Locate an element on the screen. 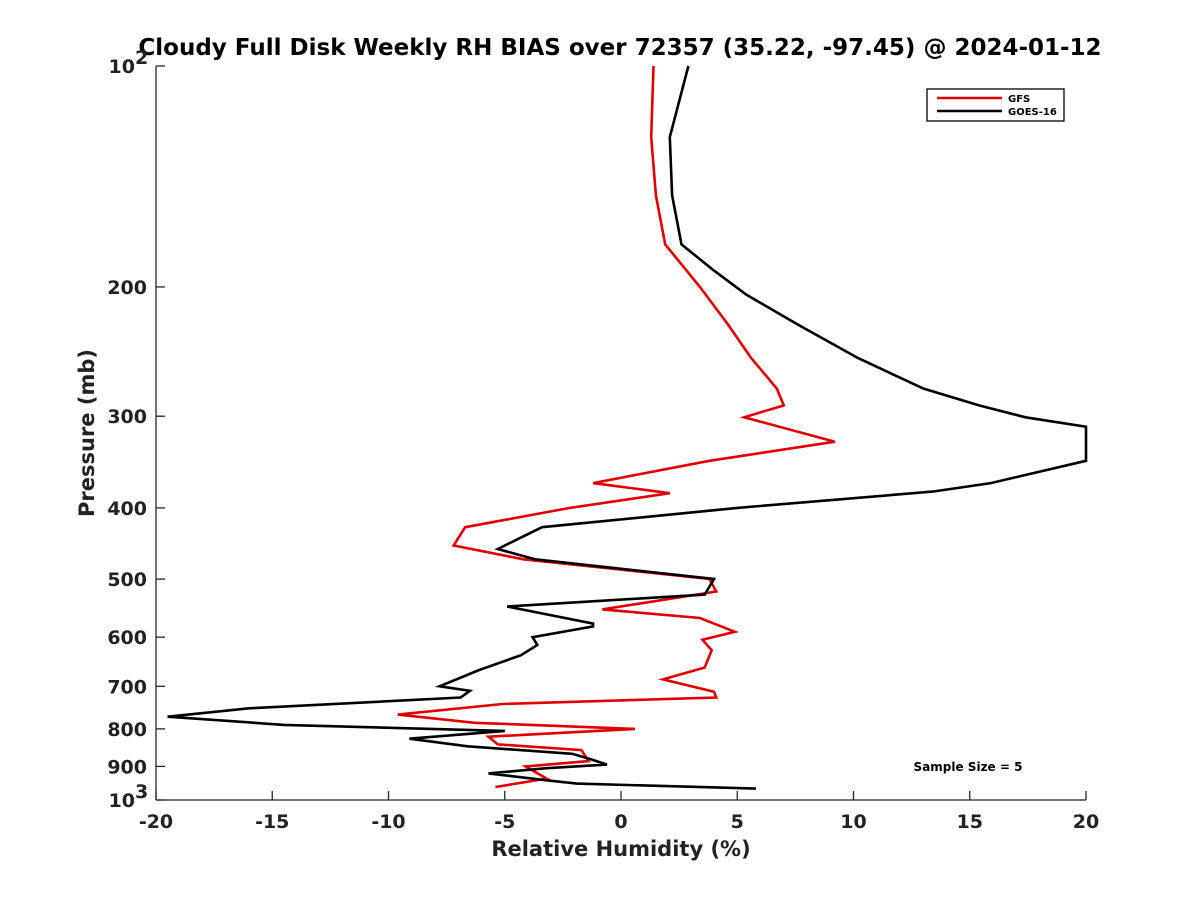 The width and height of the screenshot is (1200, 900). y-tick-label: 400 is located at coordinates (127, 509).